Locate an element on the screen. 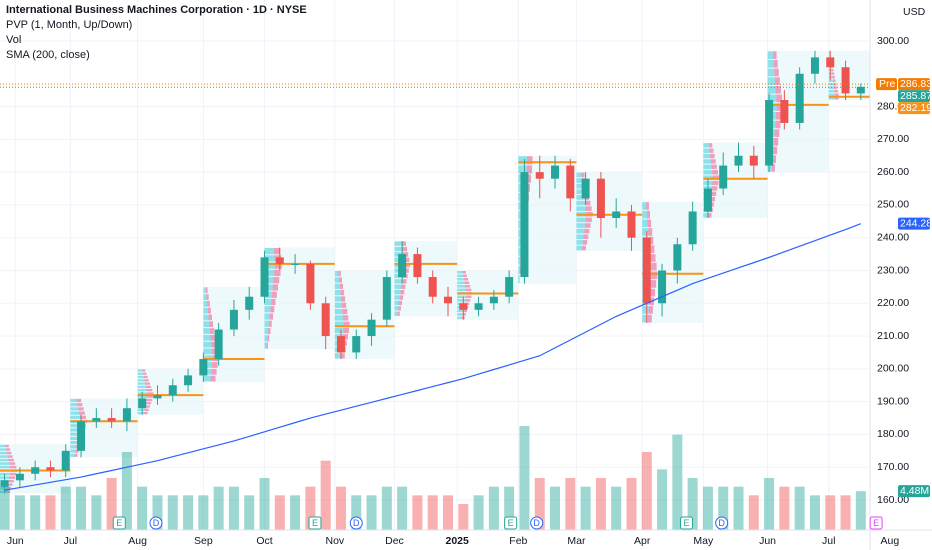 This screenshot has height=550, width=932. indicator: PVP (1, Month, Up/Down) is located at coordinates (69, 25).